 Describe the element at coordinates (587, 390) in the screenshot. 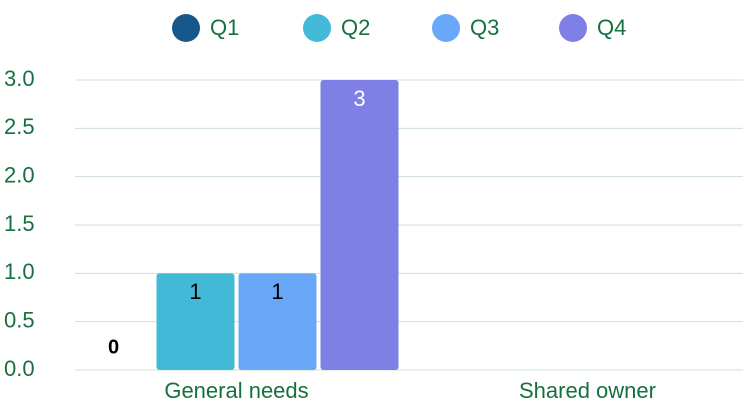

I see `x-tick-label: Shared owner` at that location.